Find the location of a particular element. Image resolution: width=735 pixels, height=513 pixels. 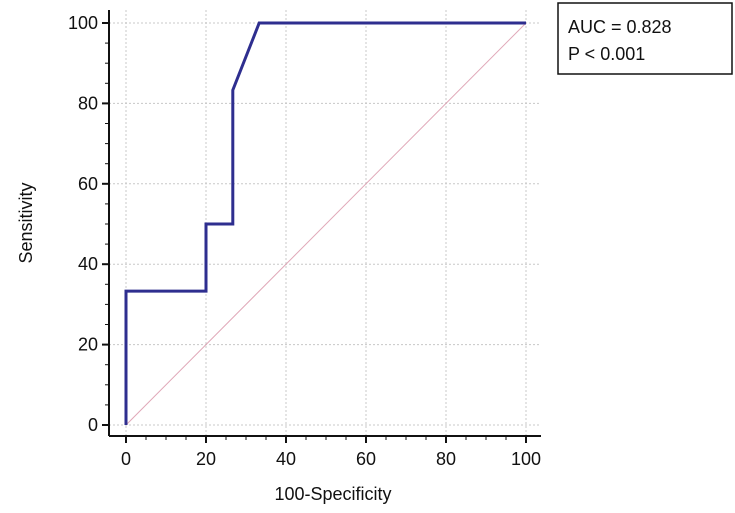

x-tick-label: 20 is located at coordinates (206, 459).